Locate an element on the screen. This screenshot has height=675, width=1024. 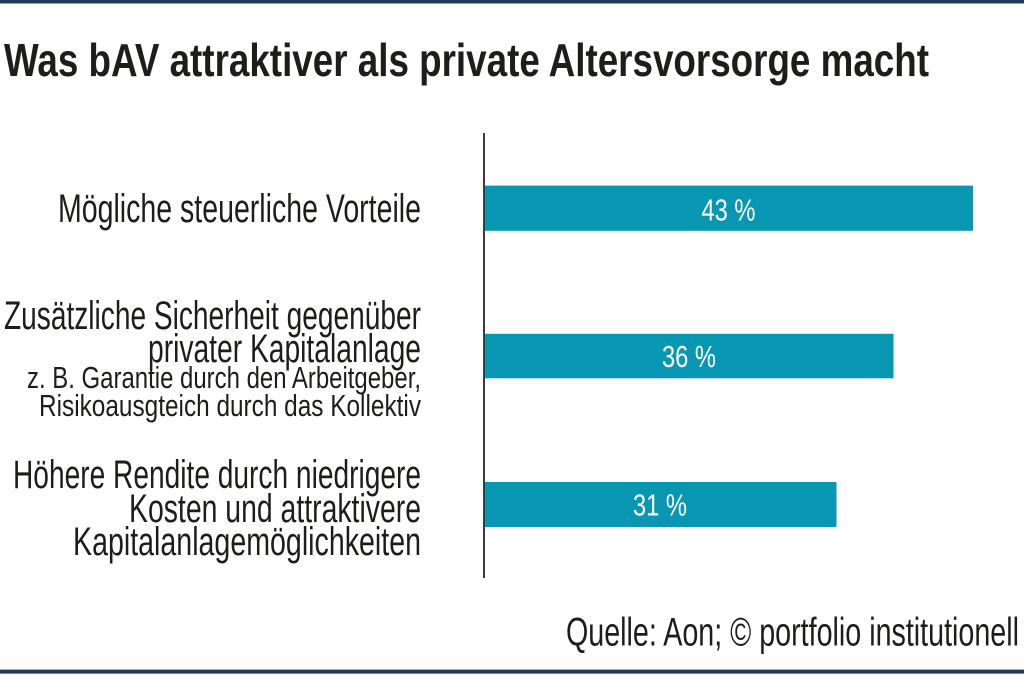
svg-text:Zusätzliche Sicherheit gegenüb: Zusätzliche Sicherheit gegenüber is located at coordinates (212, 316).